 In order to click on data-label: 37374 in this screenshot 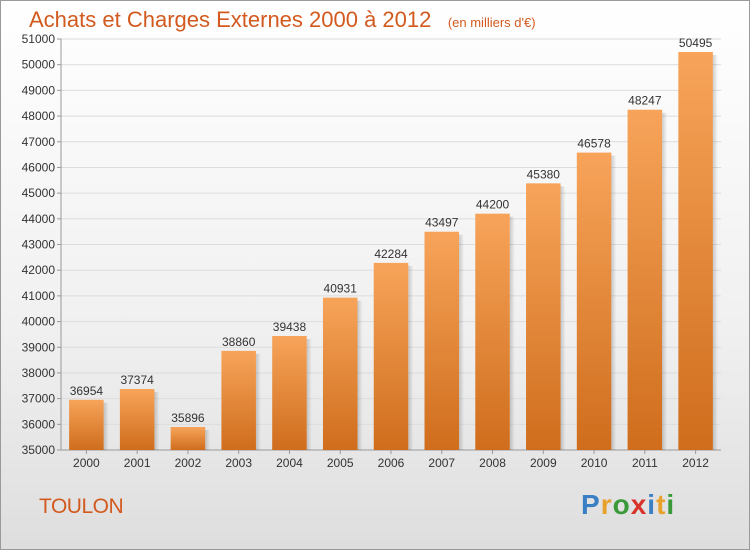, I will do `click(137, 380)`.